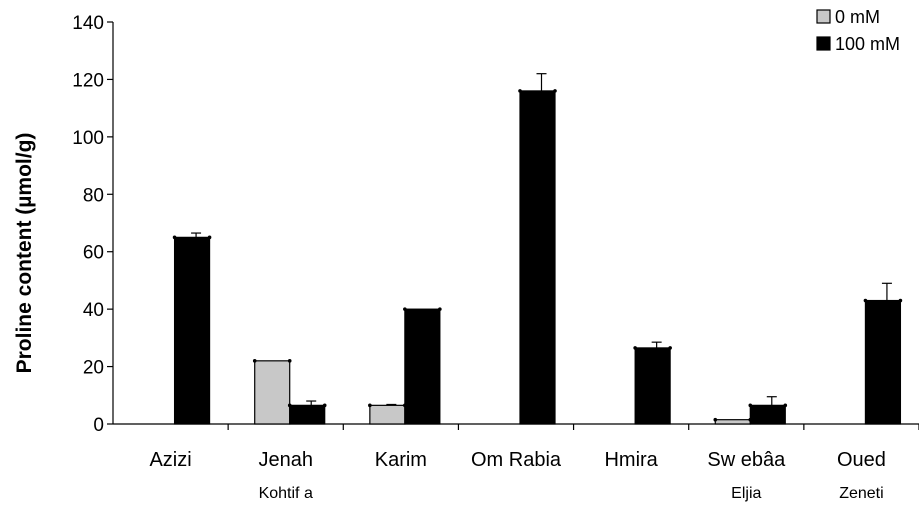  What do you see at coordinates (93, 368) in the screenshot?
I see `y-tick-label: 20` at bounding box center [93, 368].